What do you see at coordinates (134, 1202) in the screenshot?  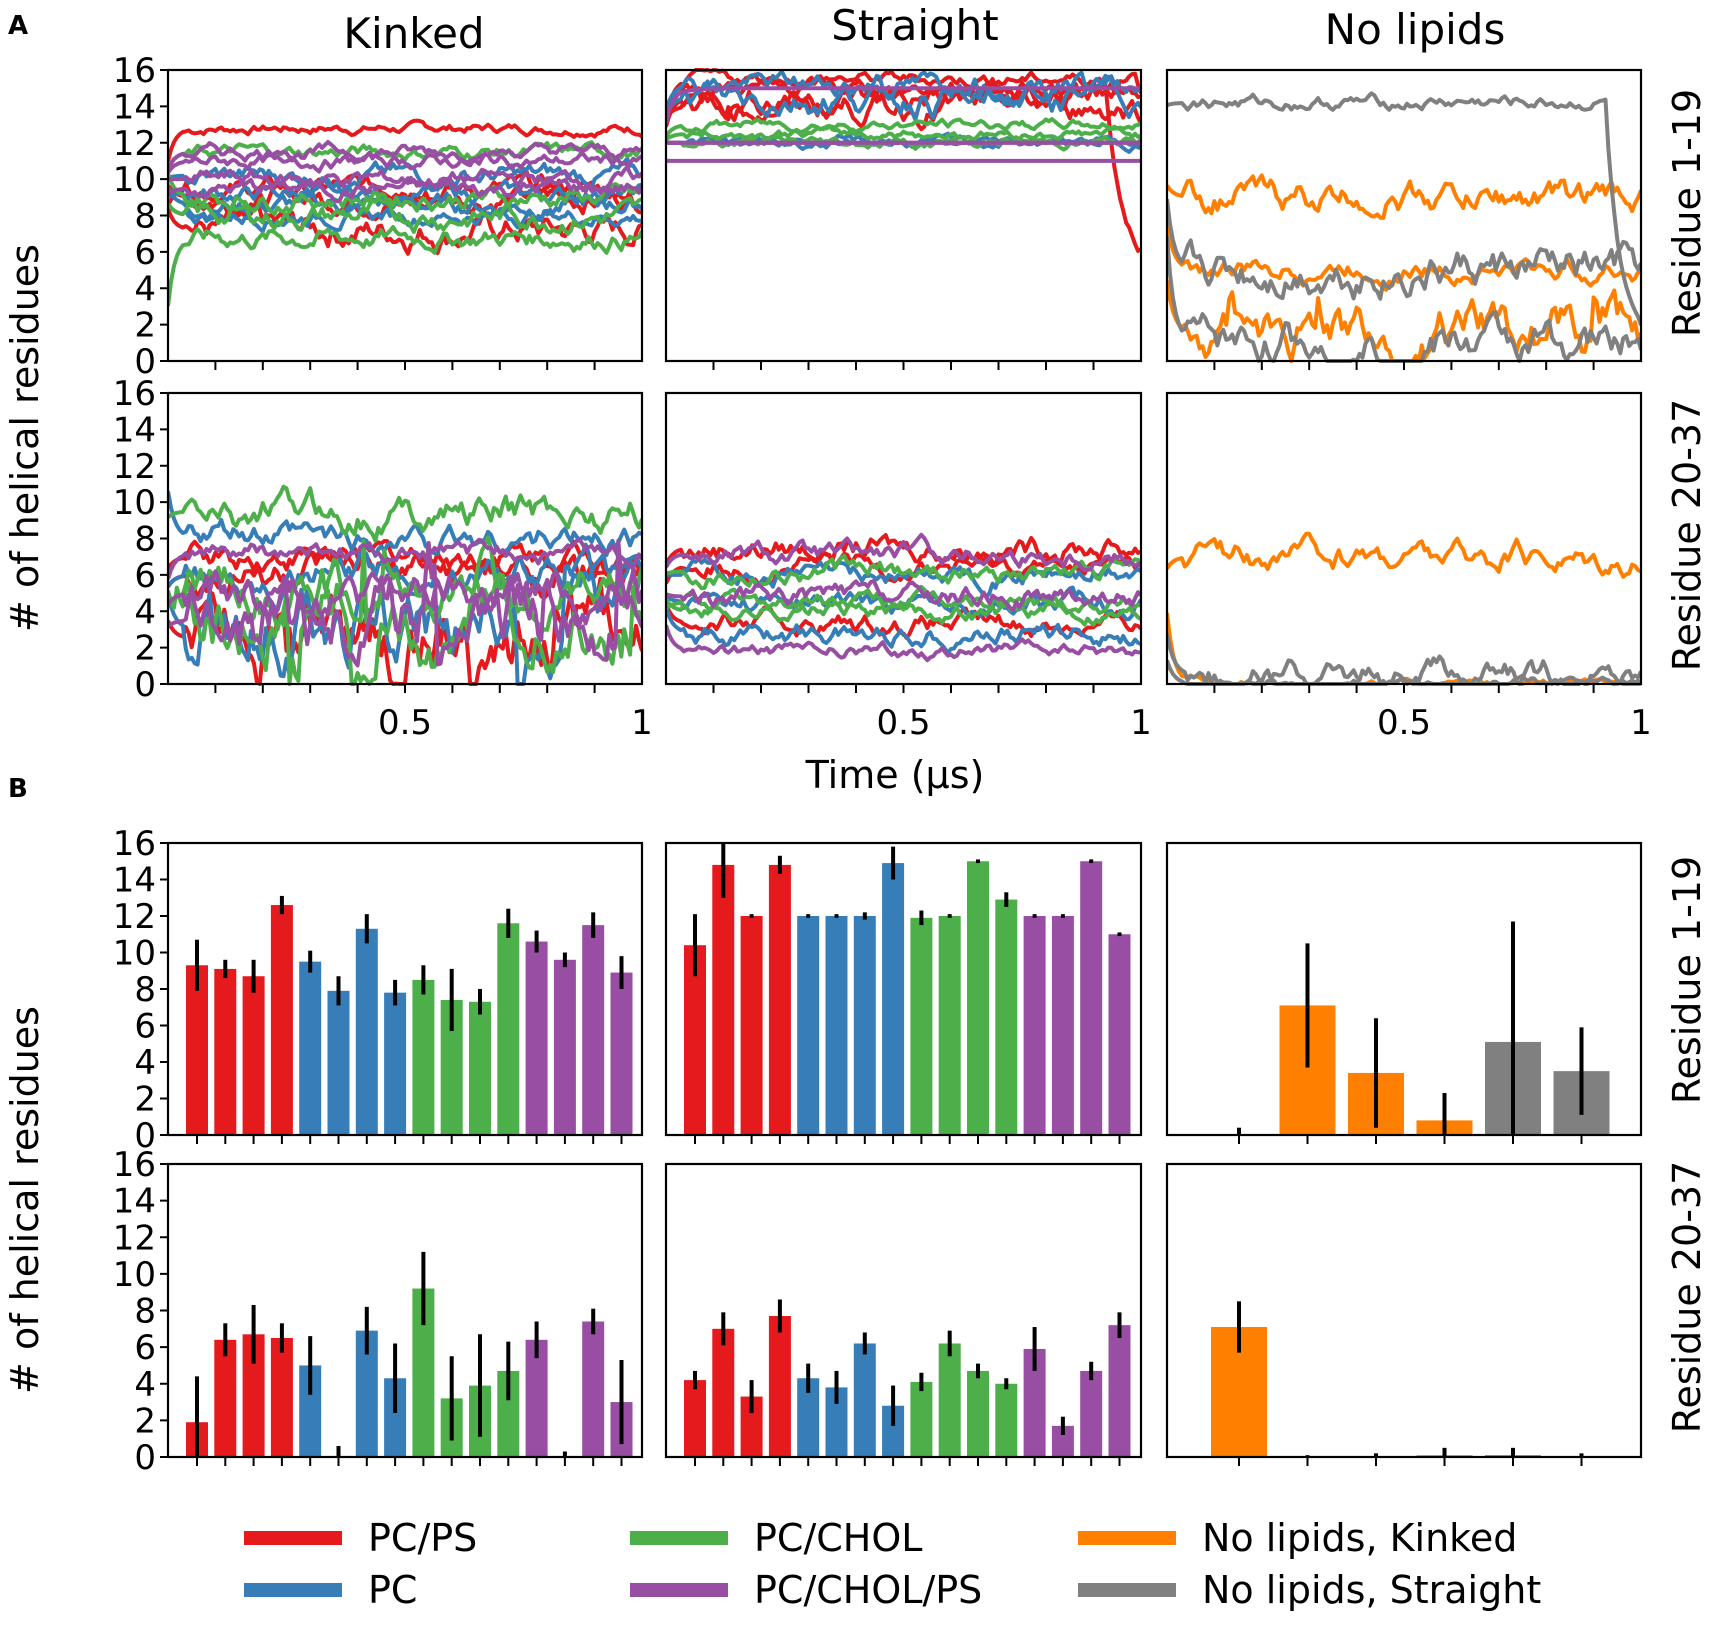 I see `b-r1-c0-ytick-label: 14` at bounding box center [134, 1202].